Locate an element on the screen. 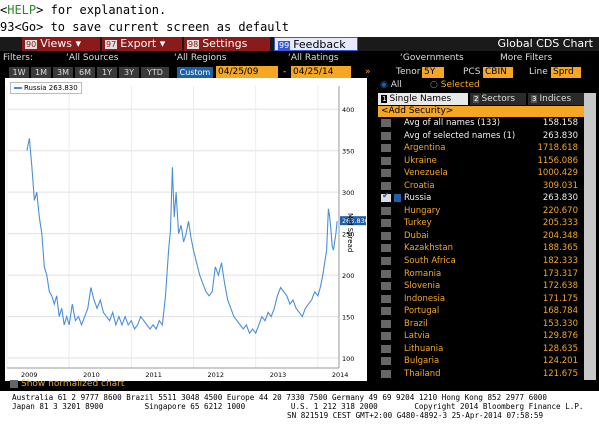  tab-sectors: 2 Sectors is located at coordinates (498, 99).